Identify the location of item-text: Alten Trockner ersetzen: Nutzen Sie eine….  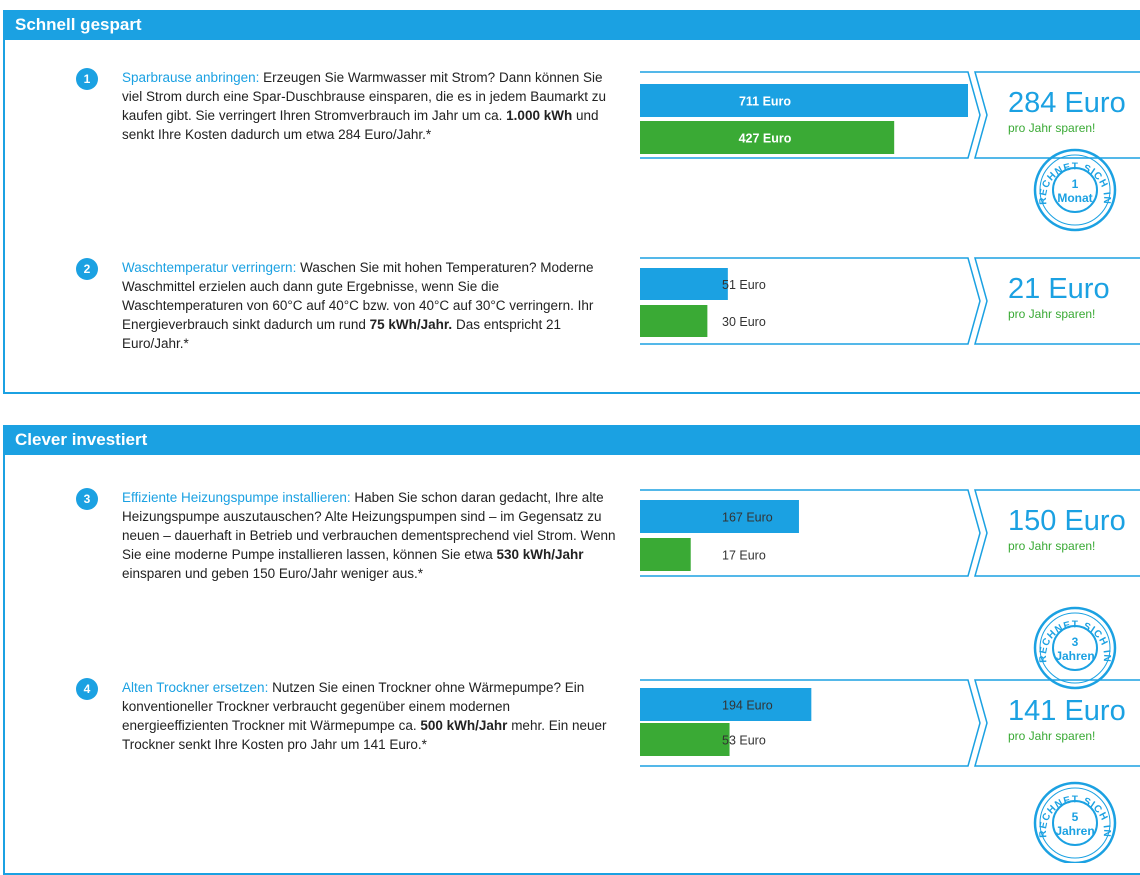
(369, 716).